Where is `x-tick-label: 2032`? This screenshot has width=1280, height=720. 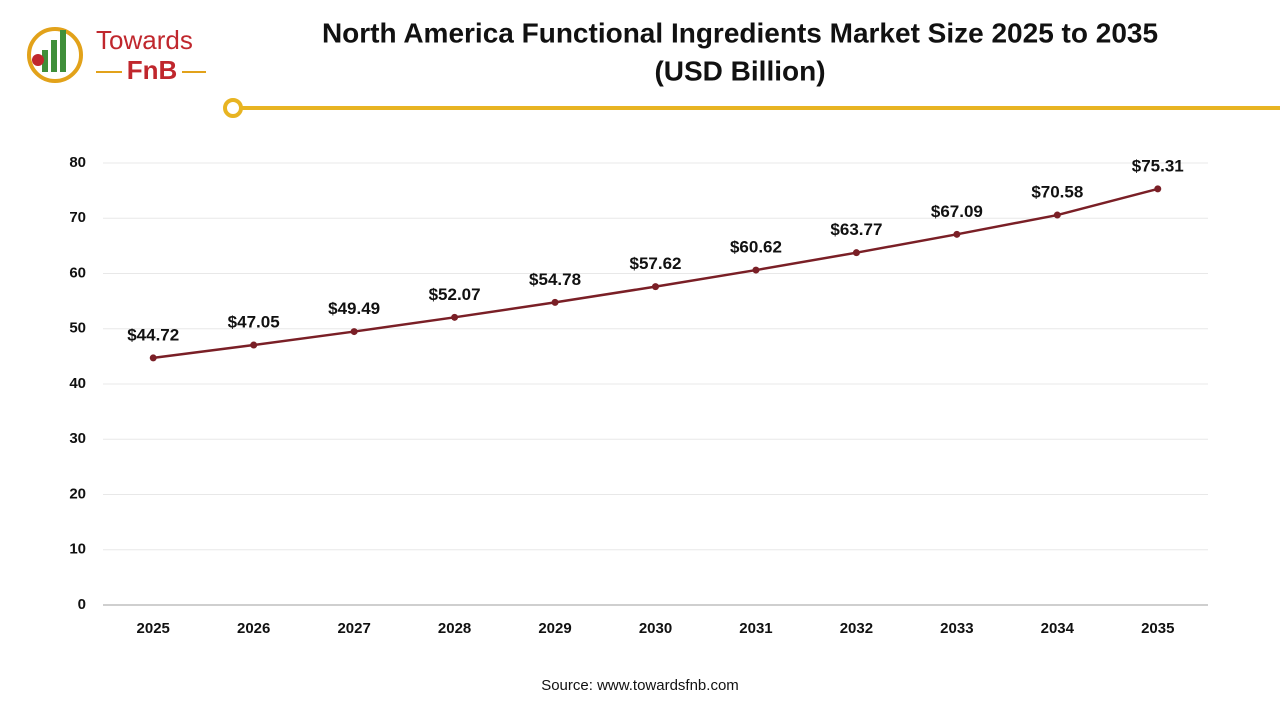
x-tick-label: 2032 is located at coordinates (856, 628).